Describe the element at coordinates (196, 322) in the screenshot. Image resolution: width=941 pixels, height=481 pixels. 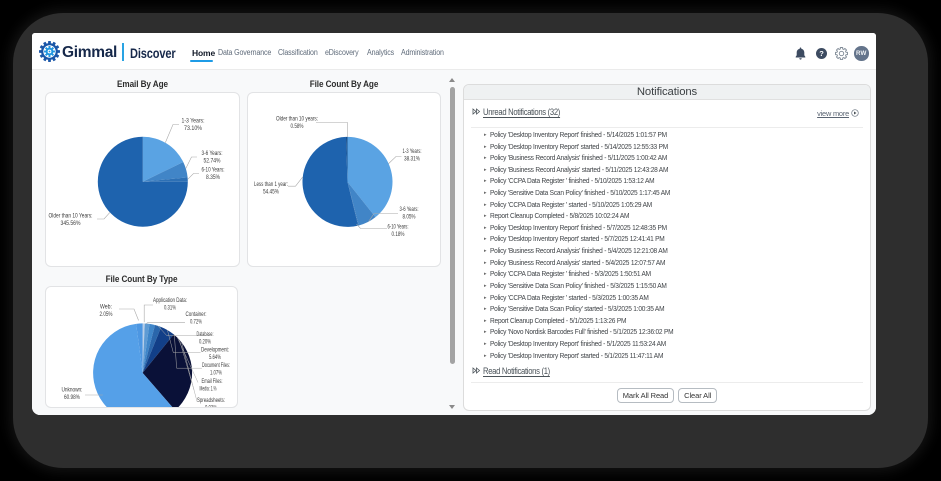
I see `svg-text: 0.72%` at that location.